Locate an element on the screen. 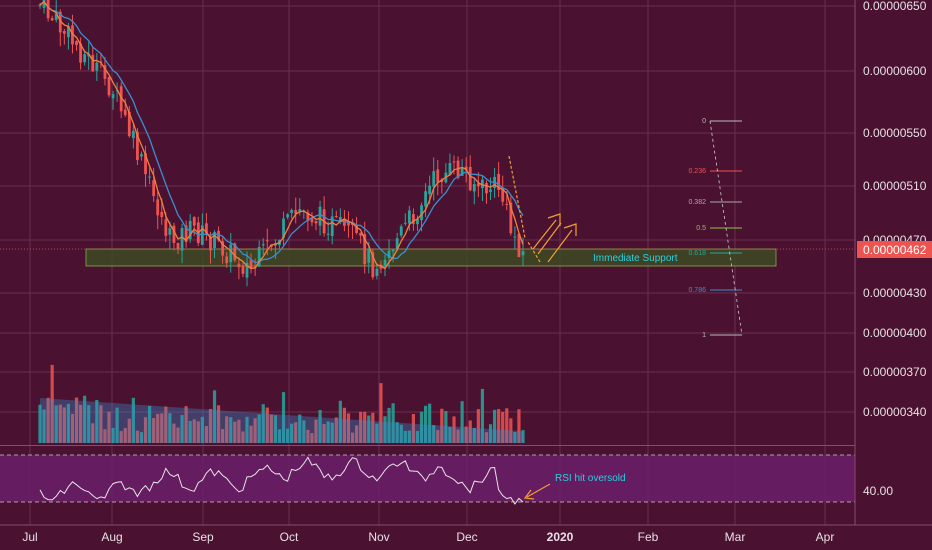 Image resolution: width=932 pixels, height=550 pixels. rsi-separator is located at coordinates (427, 445).